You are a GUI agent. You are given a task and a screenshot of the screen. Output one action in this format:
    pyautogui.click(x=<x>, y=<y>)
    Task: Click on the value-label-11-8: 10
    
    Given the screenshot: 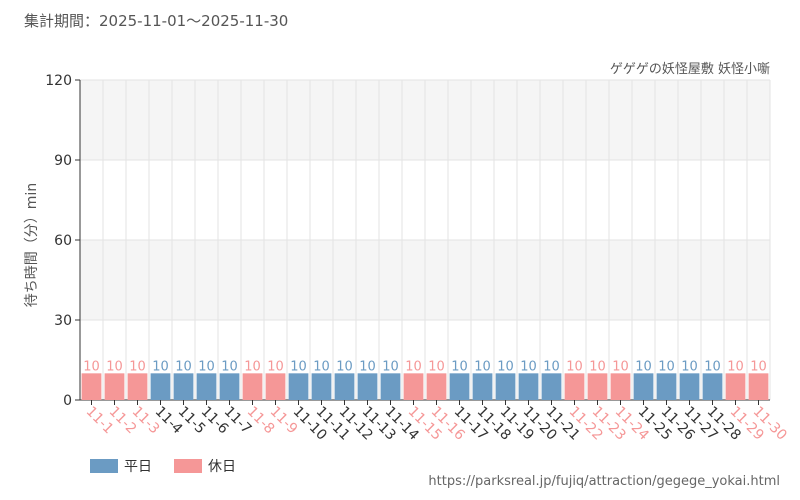 What is the action you would take?
    pyautogui.click(x=252, y=366)
    